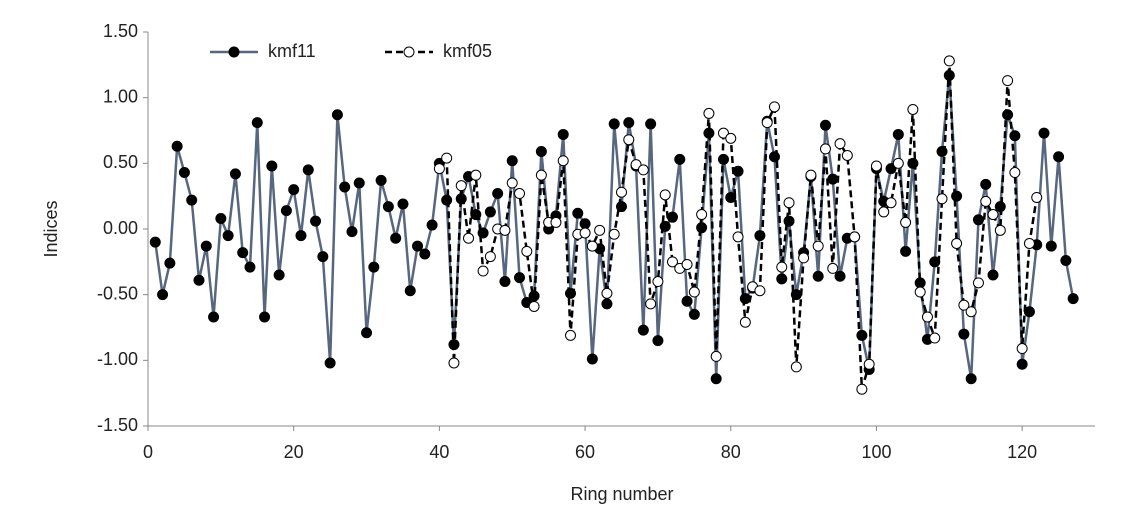 This screenshot has height=510, width=1133. I want to click on y-tick-label: 0.50, so click(120, 162).